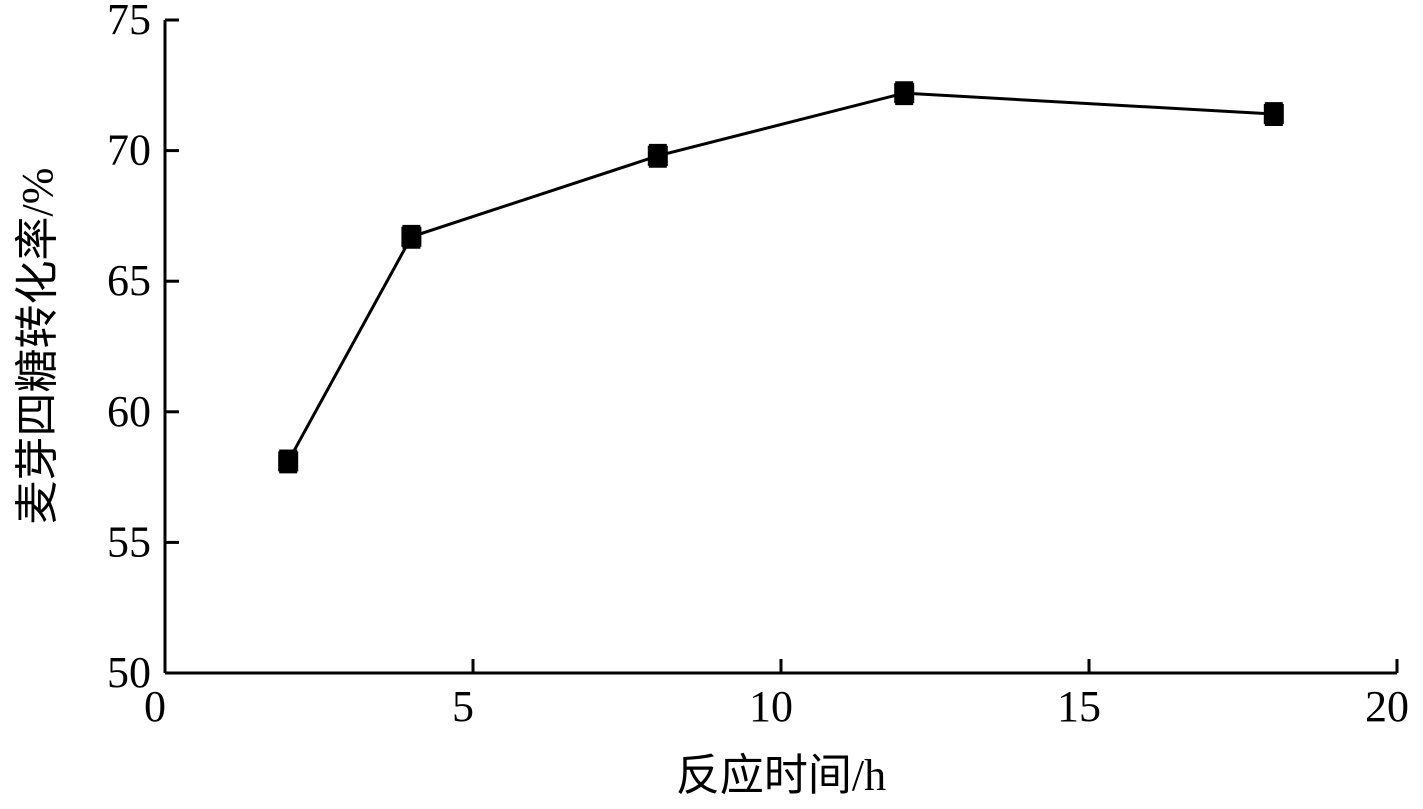 The width and height of the screenshot is (1423, 809). Describe the element at coordinates (781, 775) in the screenshot. I see `x-axis-label: 反应时间/h` at that location.